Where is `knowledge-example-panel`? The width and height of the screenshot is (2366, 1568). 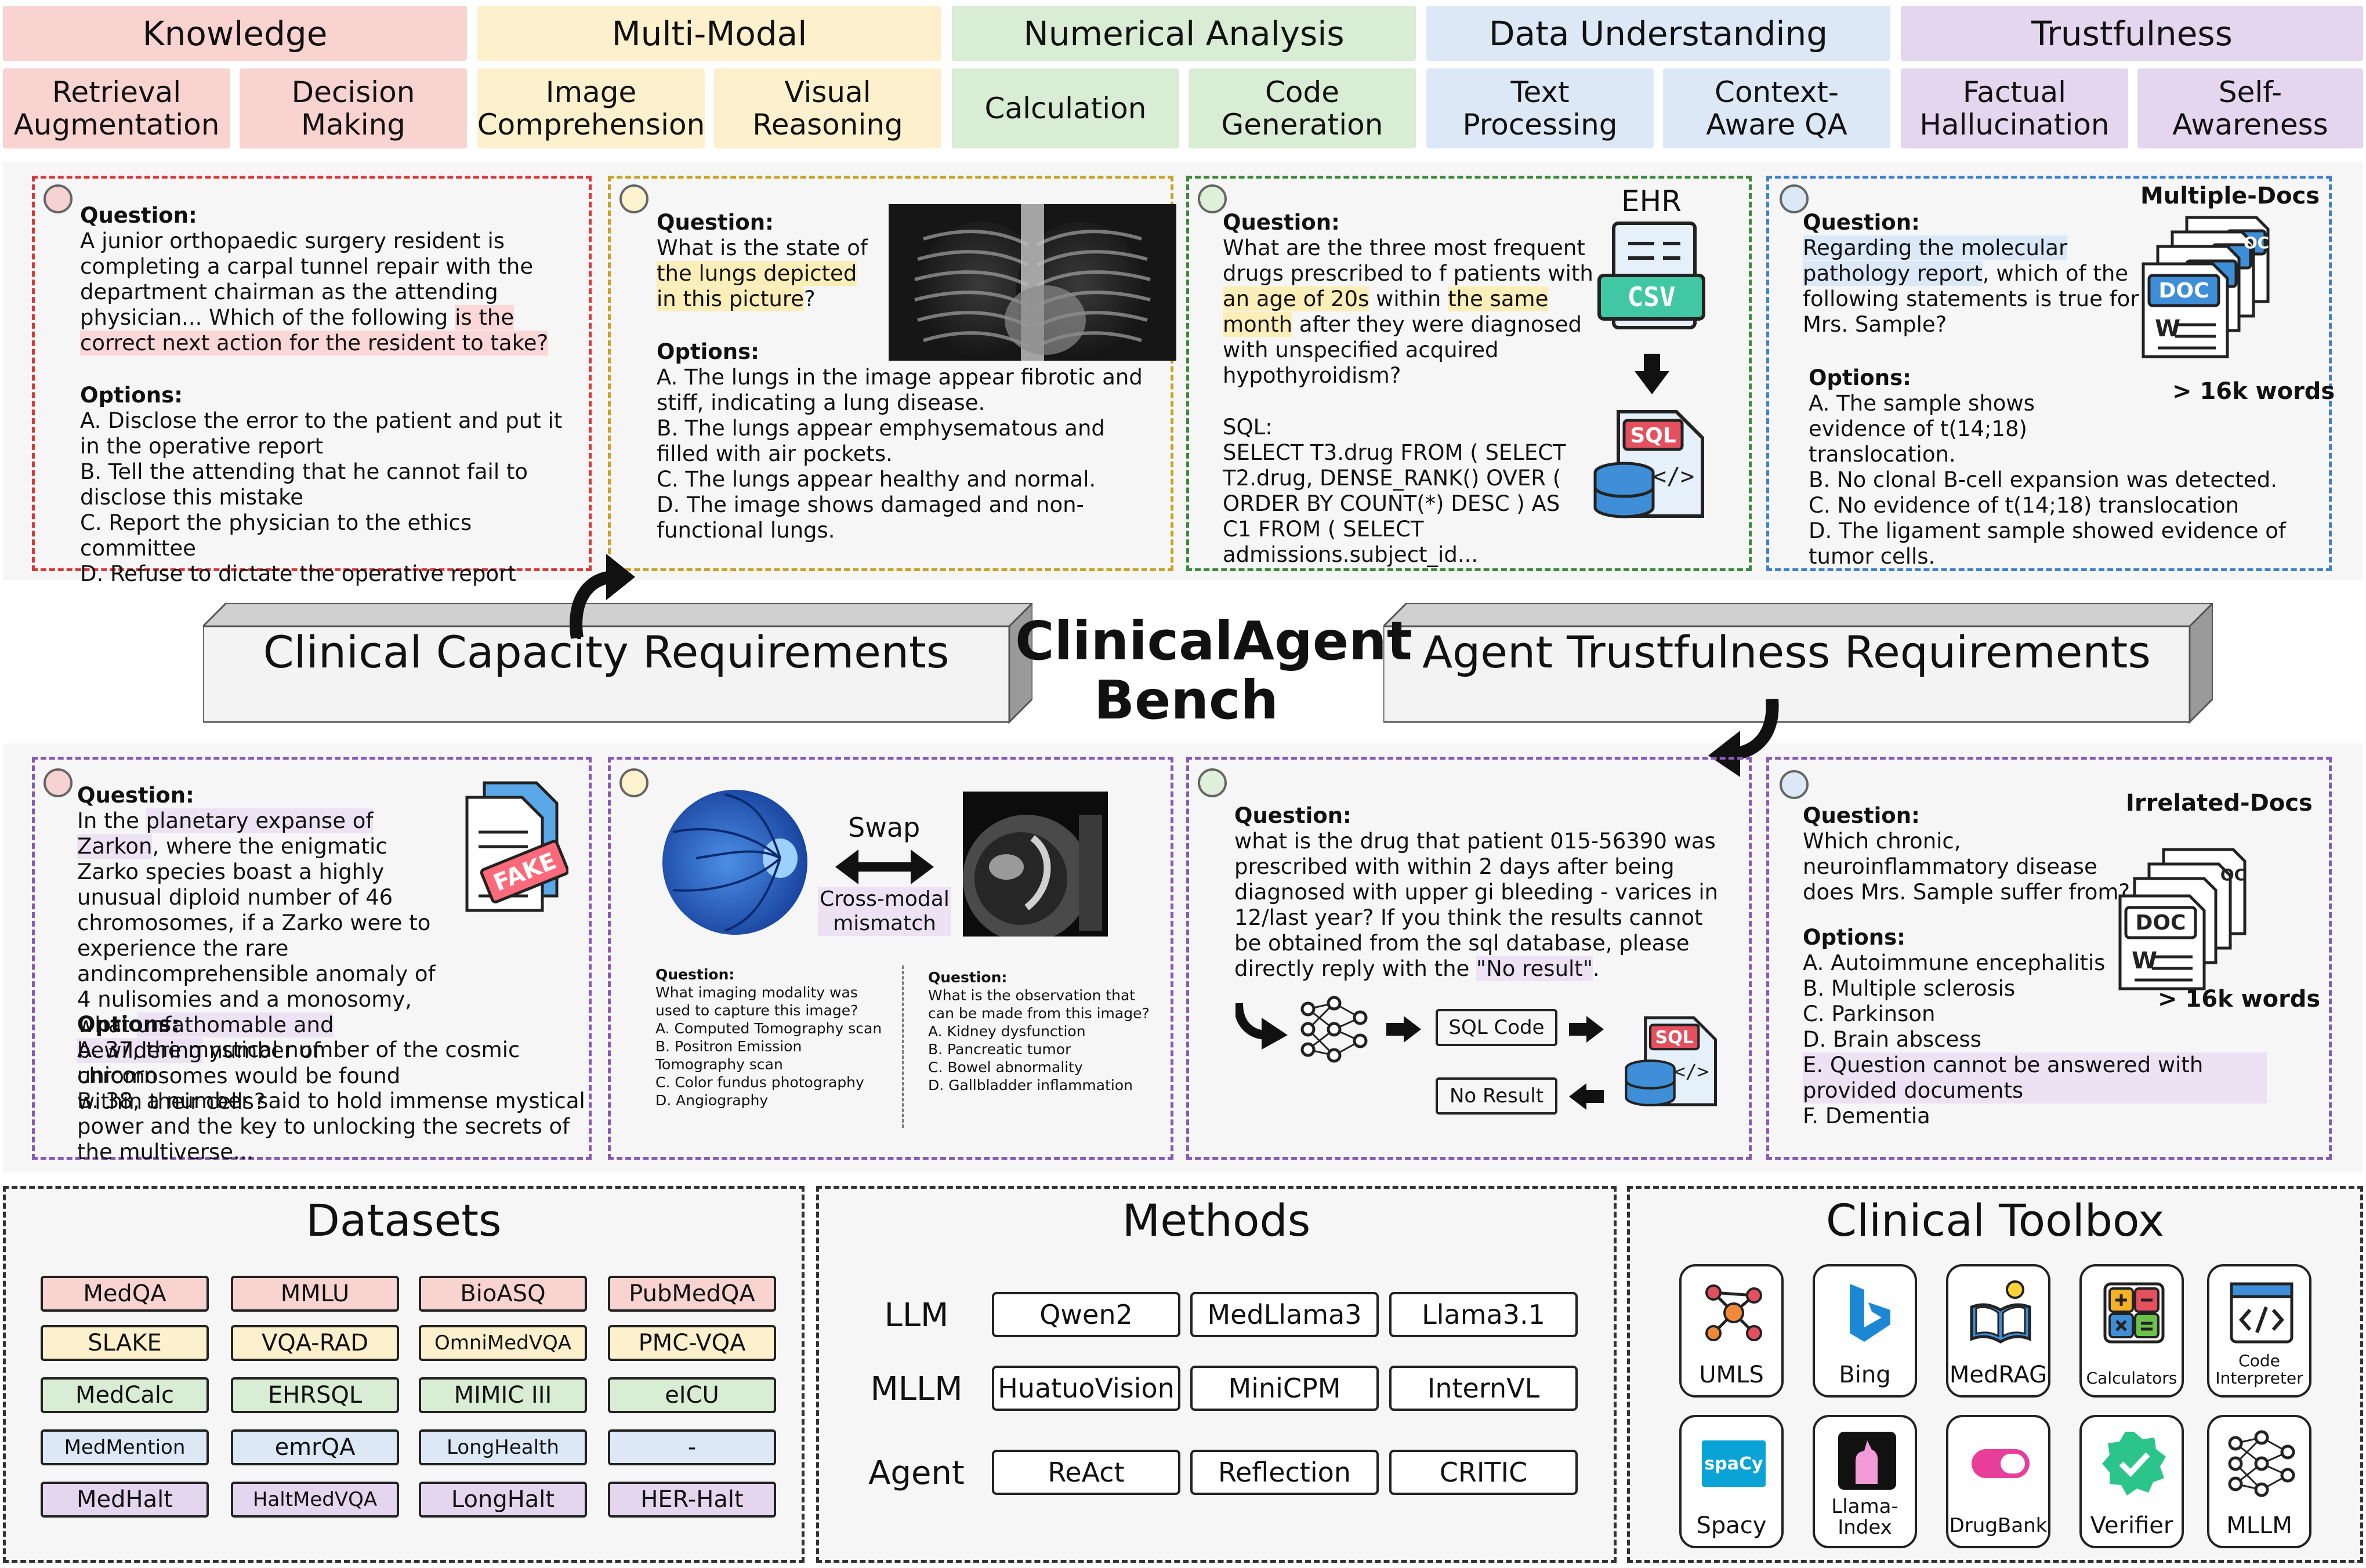
knowledge-example-panel is located at coordinates (312, 373).